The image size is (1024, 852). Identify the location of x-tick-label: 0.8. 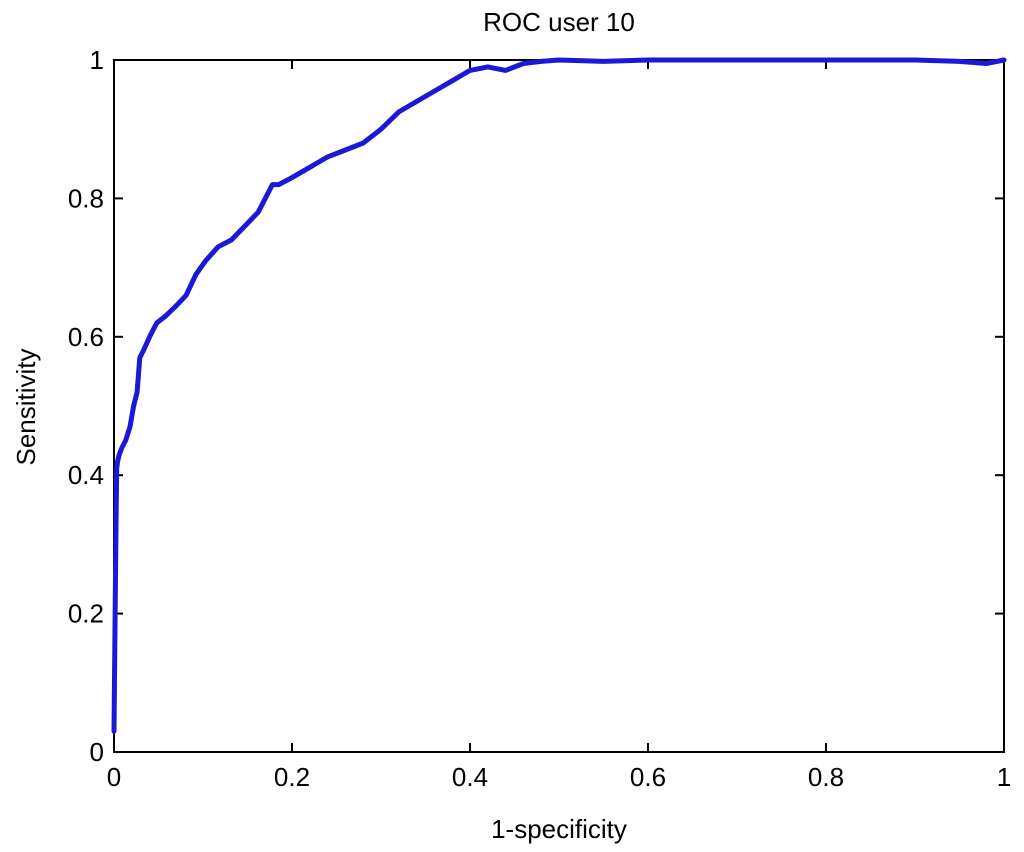
(826, 777).